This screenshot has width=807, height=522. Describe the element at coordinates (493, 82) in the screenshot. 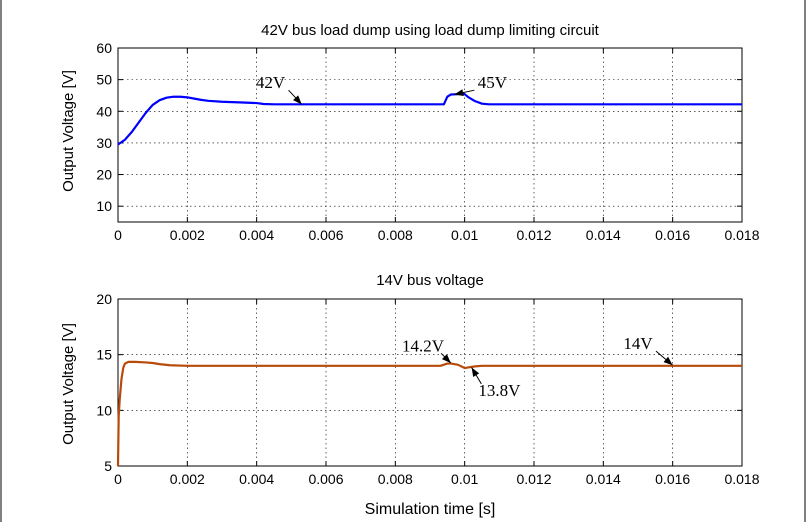

I see `annotation-label: 45V` at that location.